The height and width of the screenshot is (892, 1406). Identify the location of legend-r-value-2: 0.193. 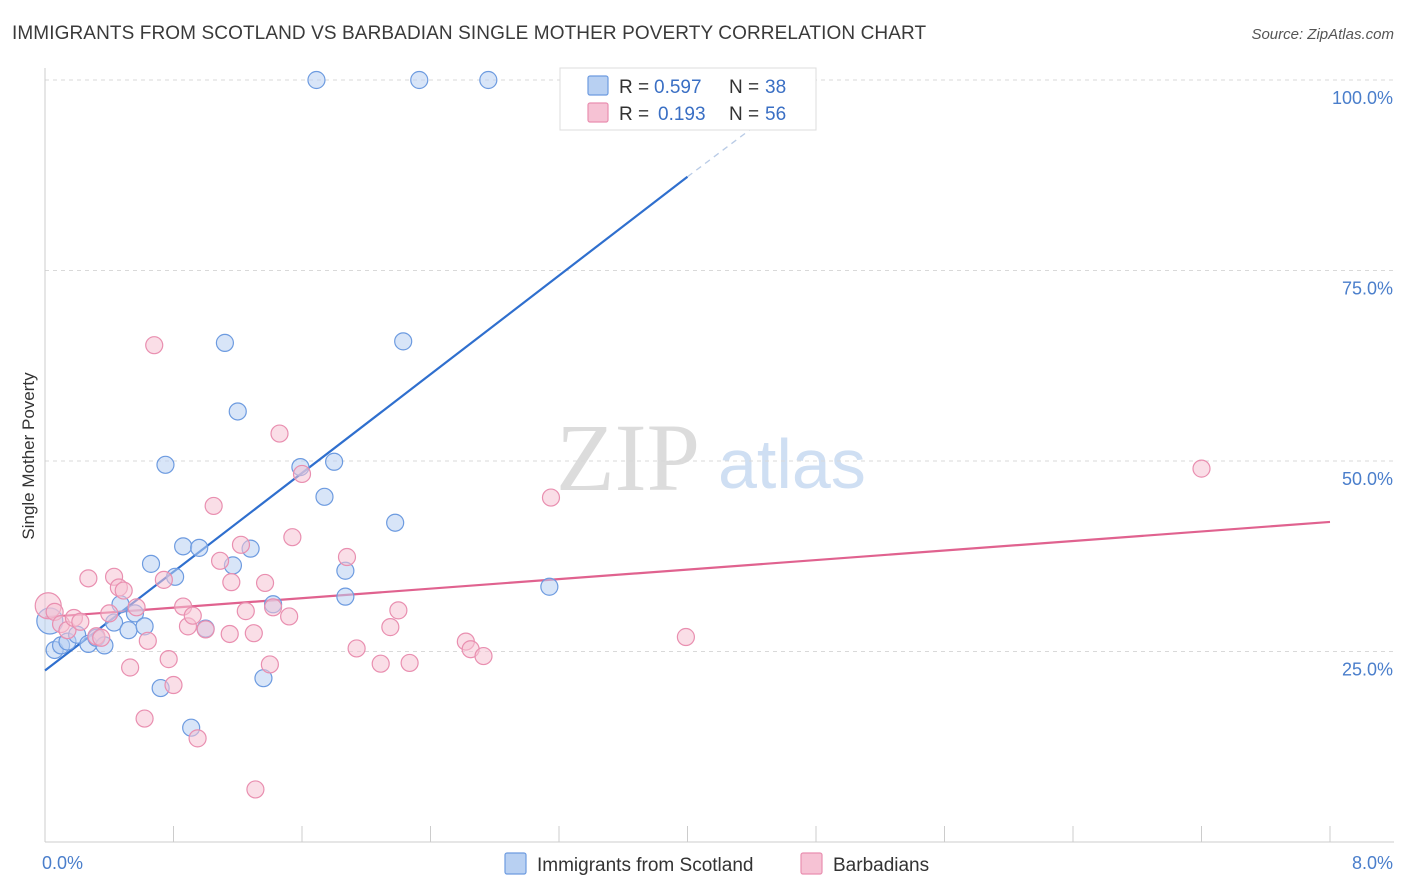
(682, 114).